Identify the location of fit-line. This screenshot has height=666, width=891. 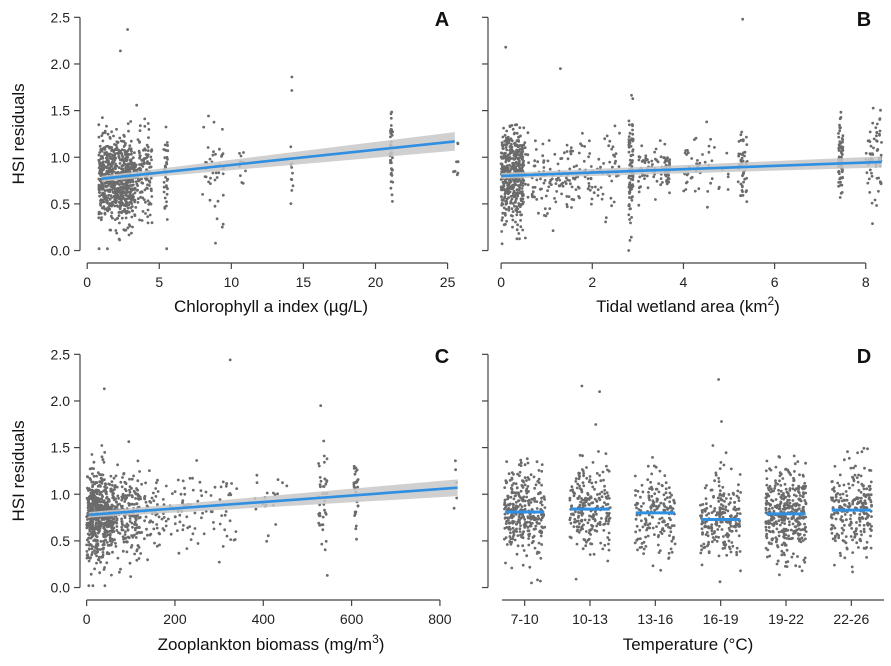
(273, 501).